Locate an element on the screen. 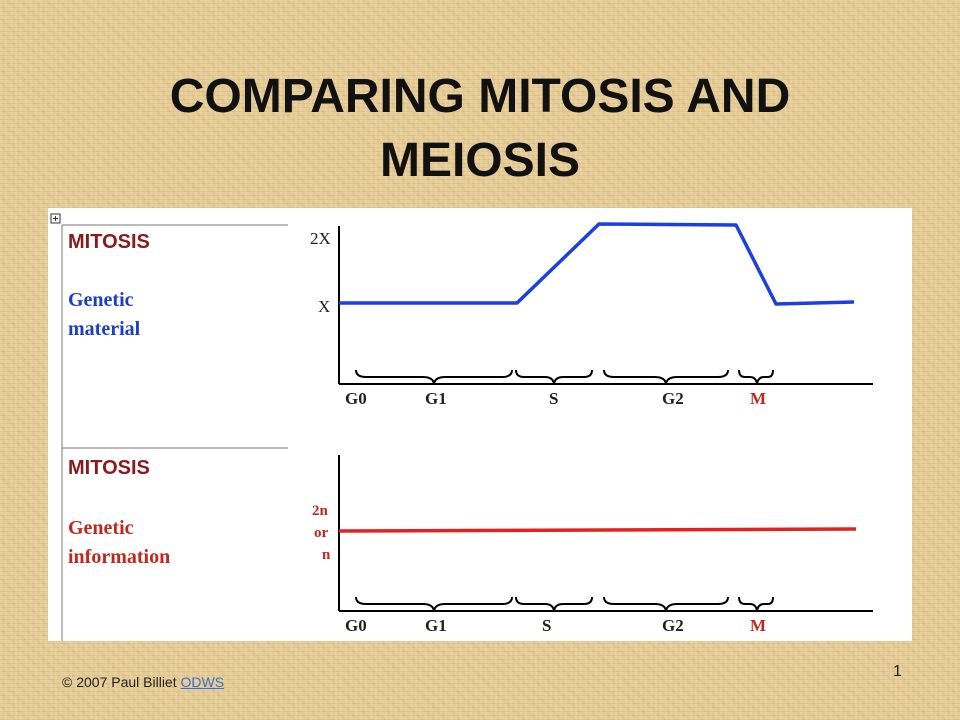  panel2-subtitle-line2: information is located at coordinates (119, 557).